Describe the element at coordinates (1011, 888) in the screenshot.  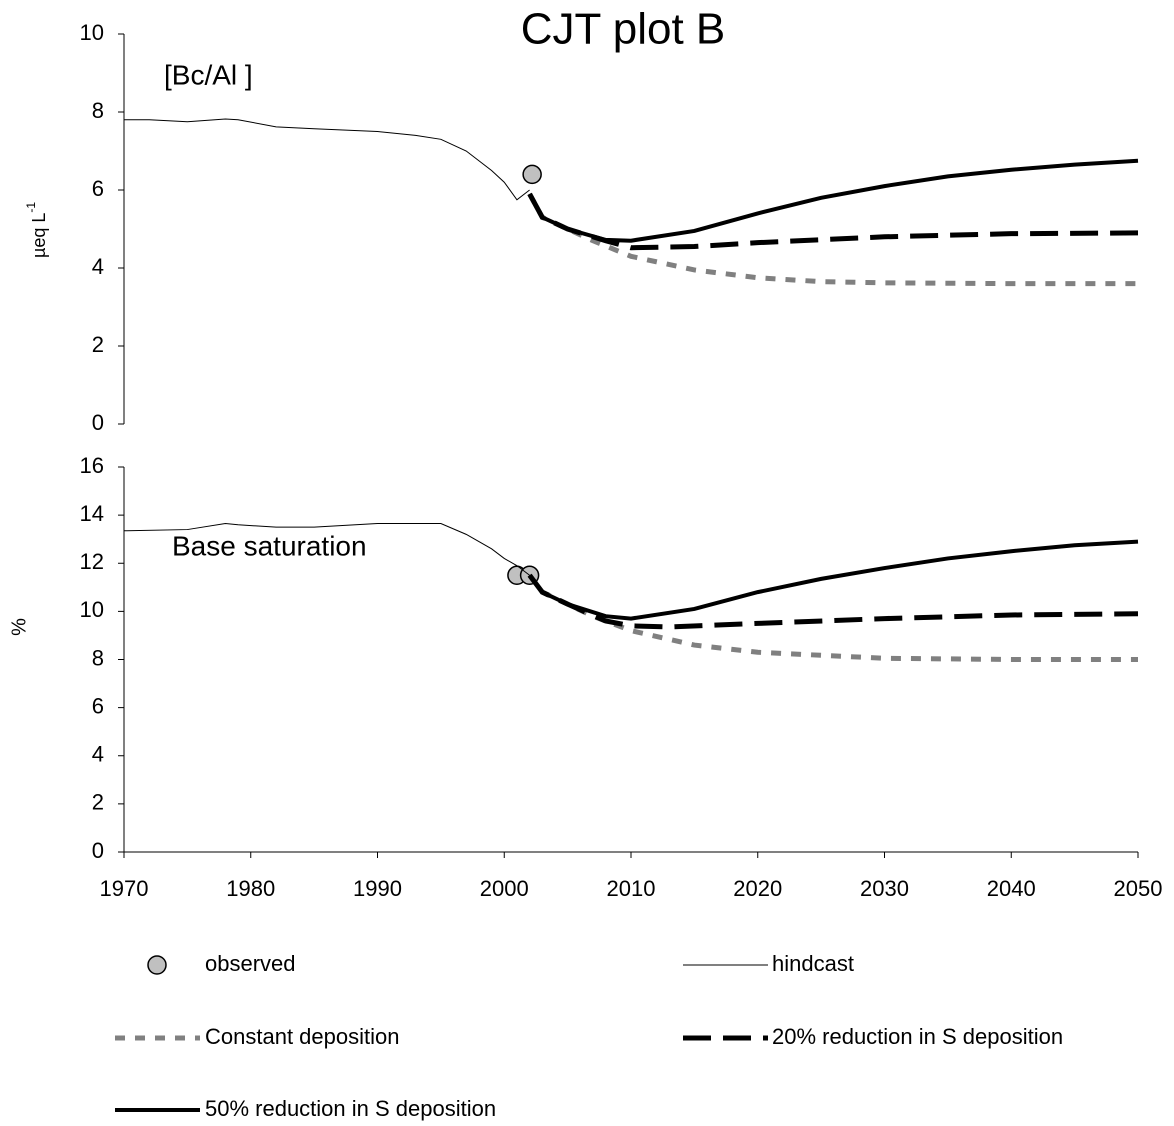
I see `x-tick-label: 2040` at that location.